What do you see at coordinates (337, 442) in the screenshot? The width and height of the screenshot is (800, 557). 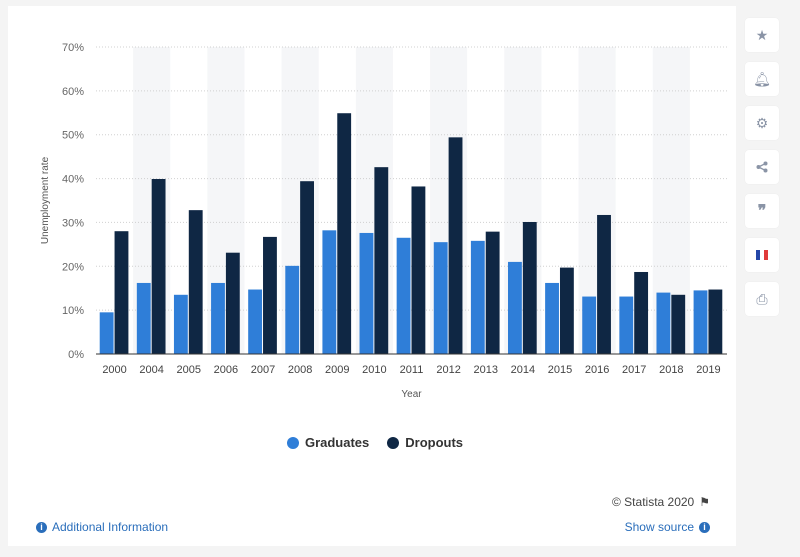 I see `legend-label-graduates: Graduates` at bounding box center [337, 442].